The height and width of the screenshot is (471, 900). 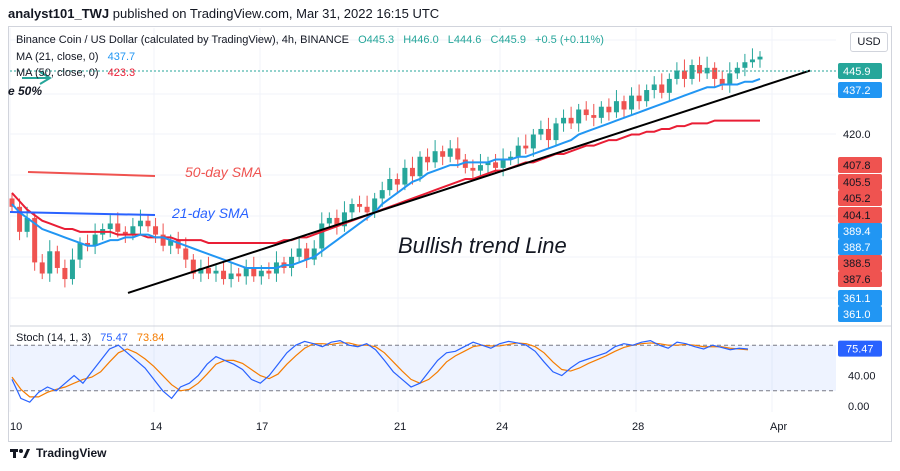 What do you see at coordinates (25, 91) in the screenshot?
I see `fib-label: e 50%` at bounding box center [25, 91].